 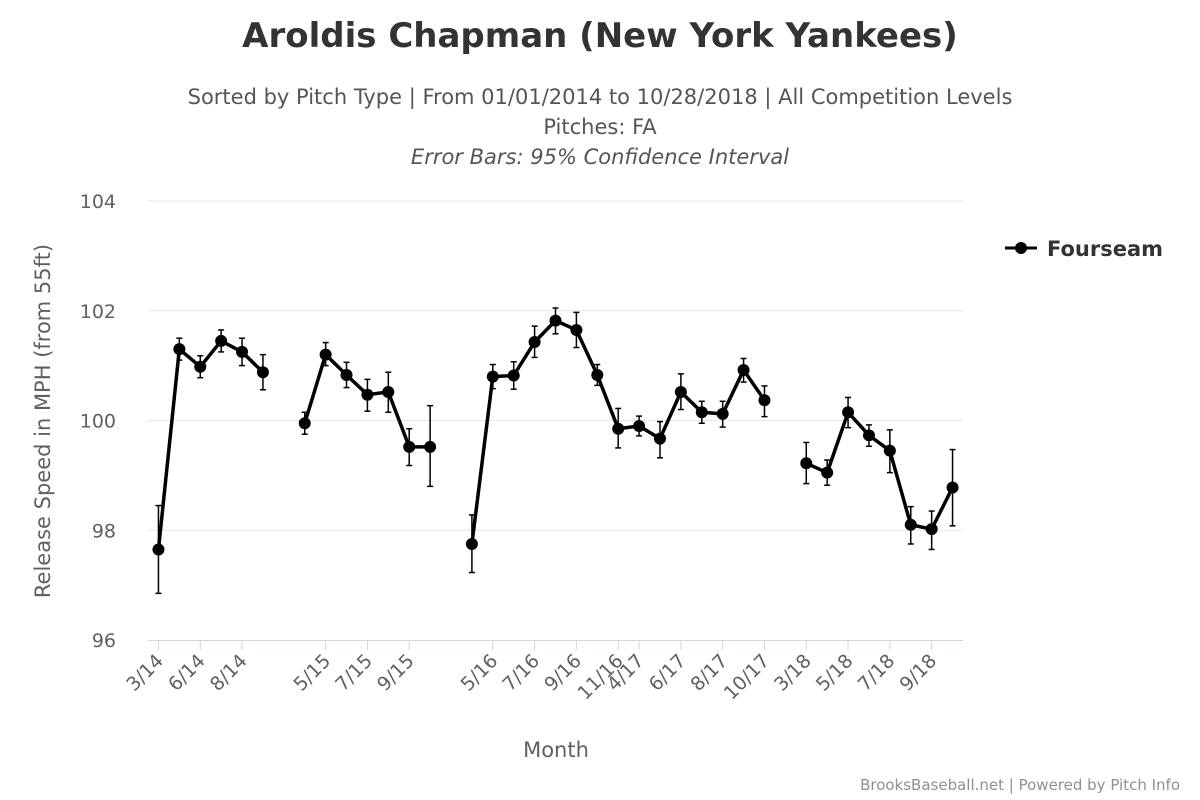 What do you see at coordinates (1105, 249) in the screenshot?
I see `legend-label: Fourseam` at bounding box center [1105, 249].